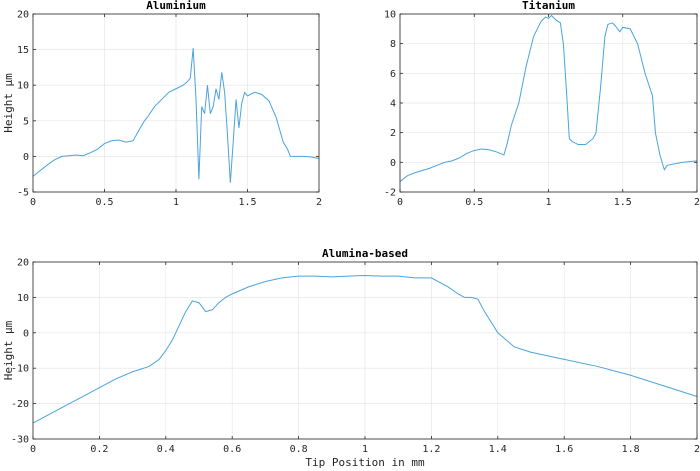  I want to click on y-tick-label: -2, so click(390, 193).